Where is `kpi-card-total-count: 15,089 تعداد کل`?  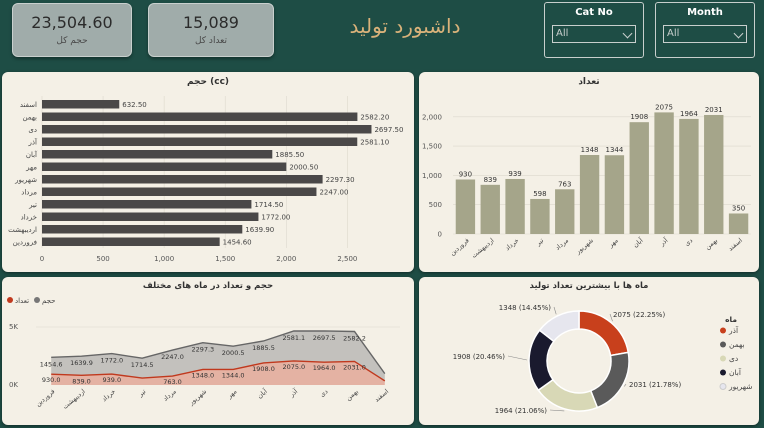
kpi-card-total-count: 15,089 تعداد کل is located at coordinates (211, 30).